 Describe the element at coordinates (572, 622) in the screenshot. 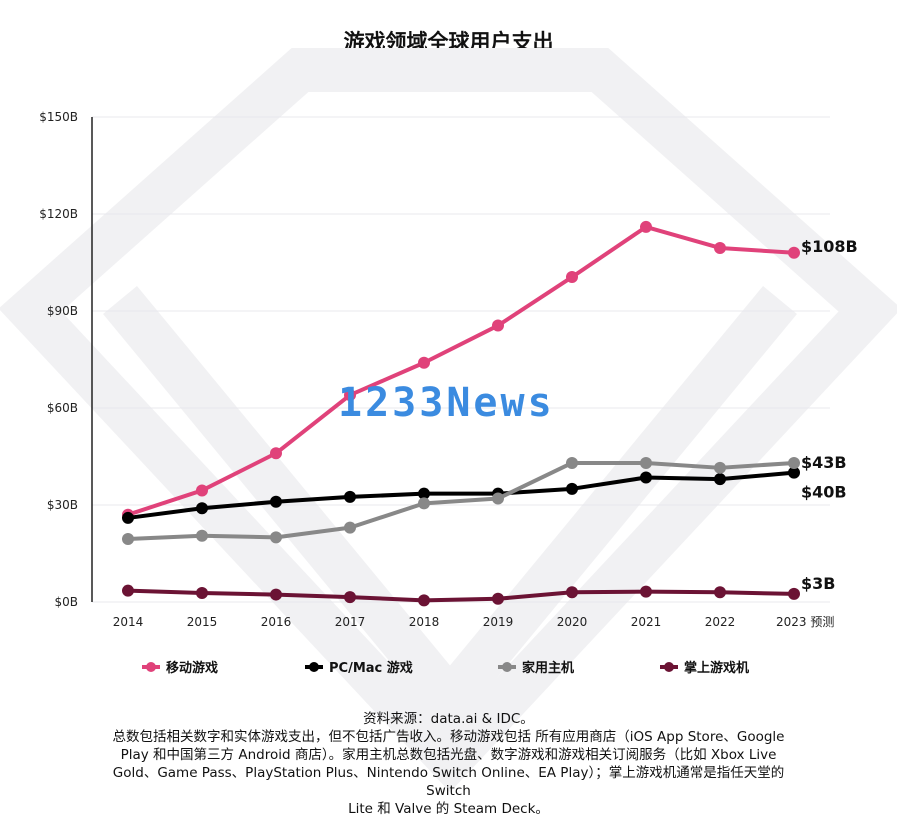

I see `x-tick-label: 2020` at that location.